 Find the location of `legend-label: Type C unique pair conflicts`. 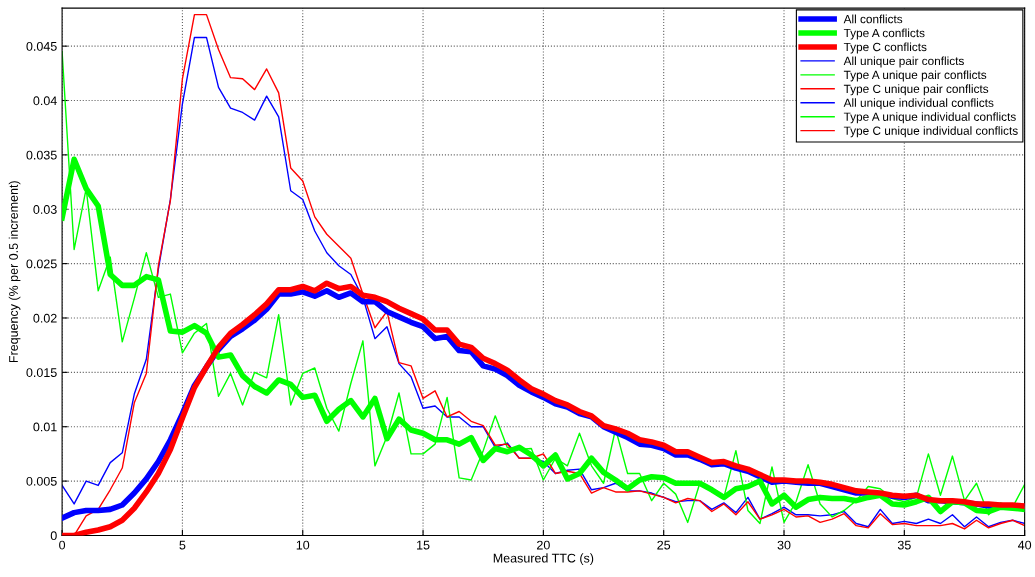

legend-label: Type C unique pair conflicts is located at coordinates (916, 90).